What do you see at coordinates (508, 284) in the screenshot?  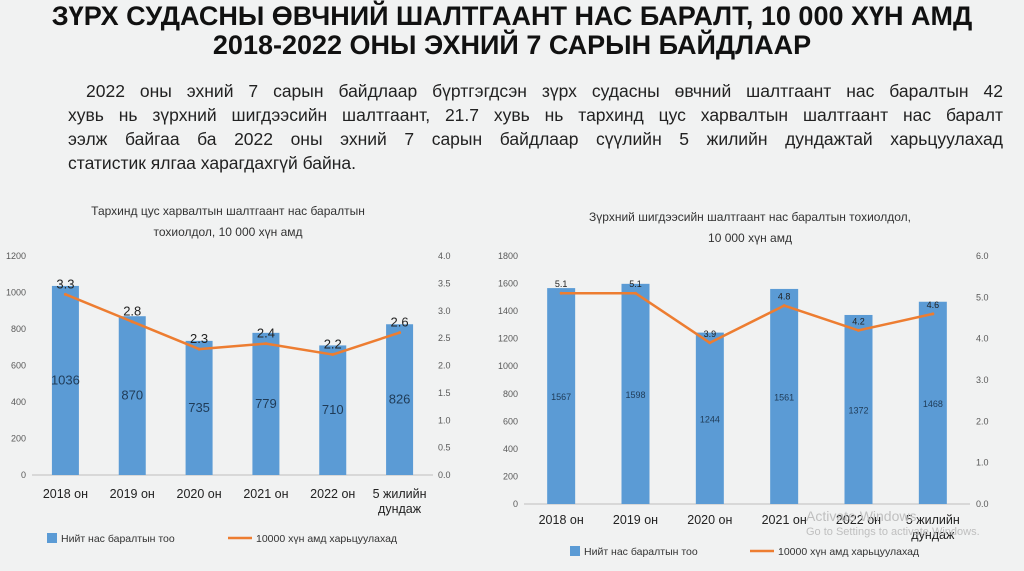 I see `y-axis-tick-label: 1600` at bounding box center [508, 284].